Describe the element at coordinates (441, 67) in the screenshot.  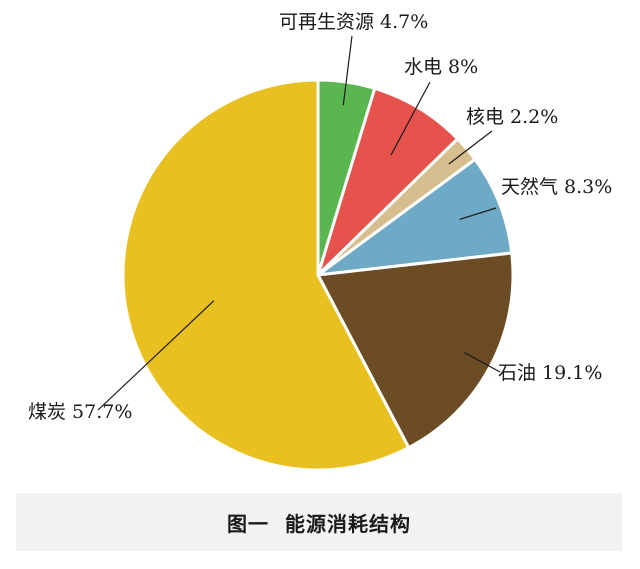
I see `slice-label-hydro: 水电 8%` at that location.